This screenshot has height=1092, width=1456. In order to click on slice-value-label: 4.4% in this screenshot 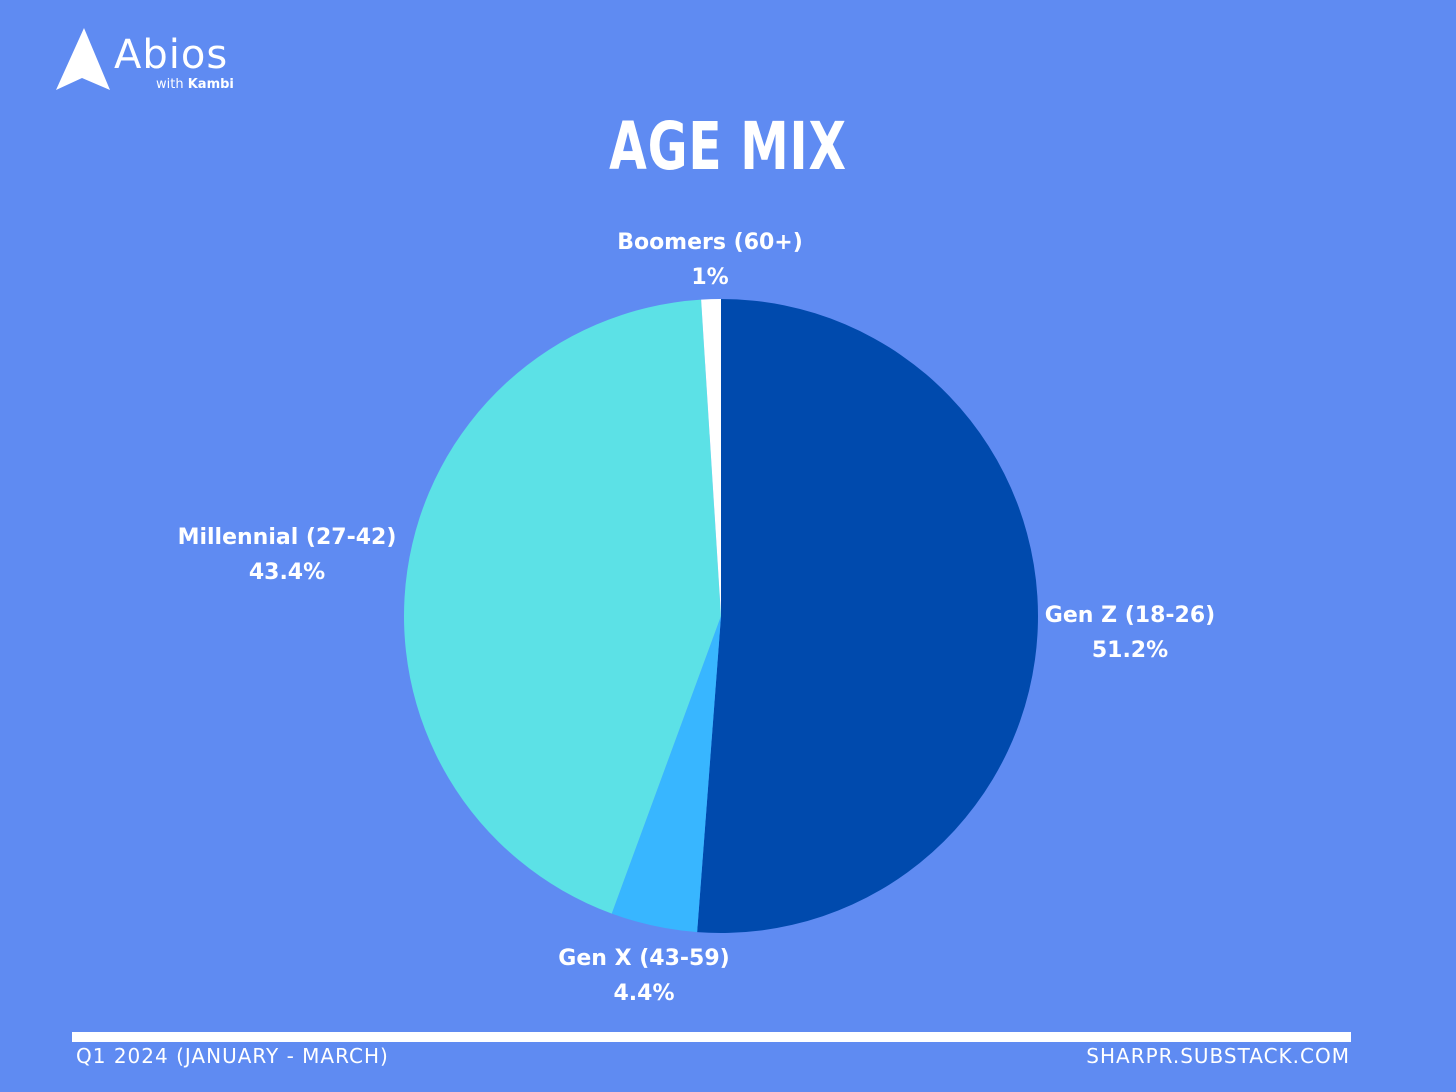, I will do `click(643, 993)`.